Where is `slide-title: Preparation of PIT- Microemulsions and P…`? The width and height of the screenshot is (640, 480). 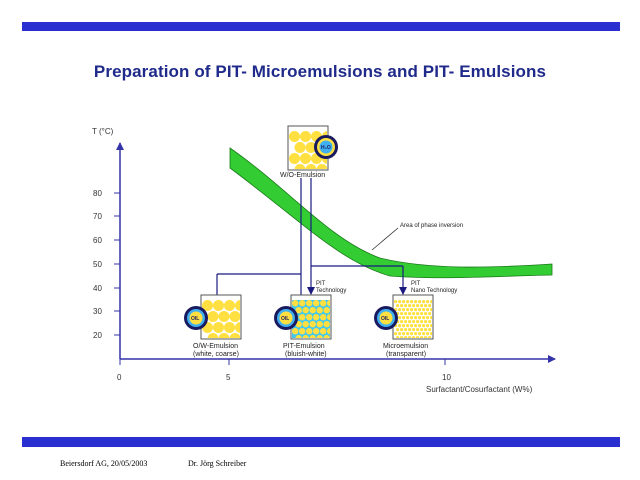
slide-title: Preparation of PIT- Microemulsions and P… is located at coordinates (320, 72).